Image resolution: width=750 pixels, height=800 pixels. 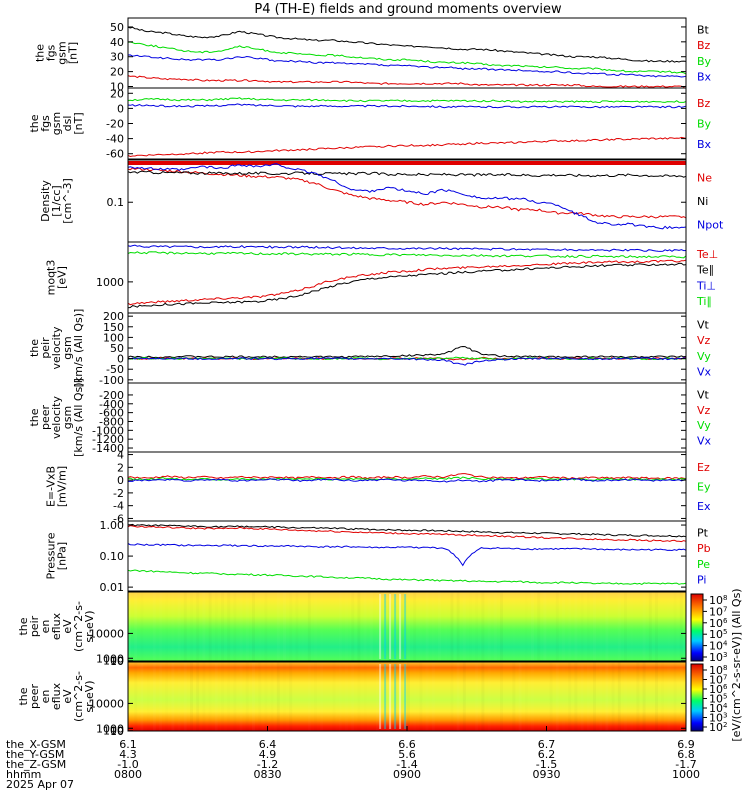 What do you see at coordinates (56, 417) in the screenshot?
I see `y-axis-label: velocity` at bounding box center [56, 417].